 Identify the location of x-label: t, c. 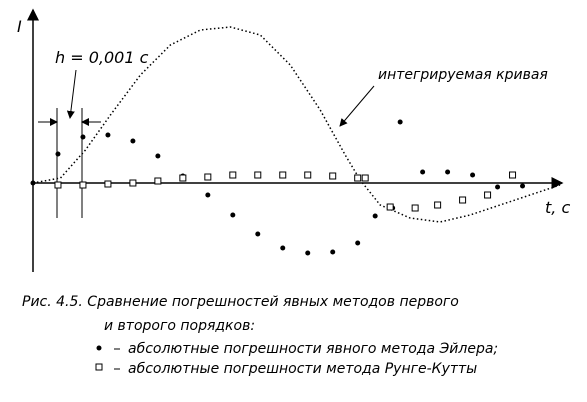
(557, 207).